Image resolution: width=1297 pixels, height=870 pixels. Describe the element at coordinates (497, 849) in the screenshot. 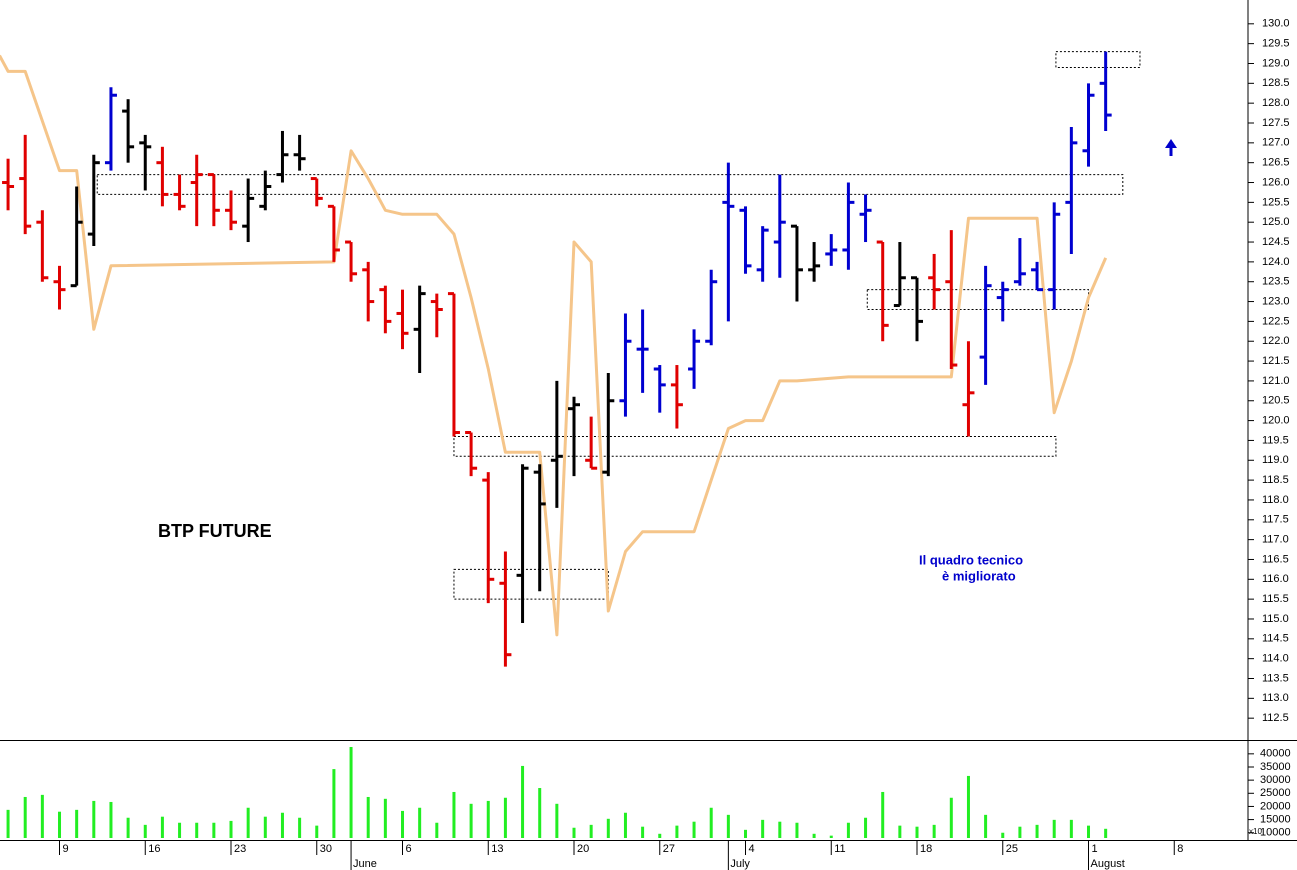

I see `x-tick-label: 13` at that location.